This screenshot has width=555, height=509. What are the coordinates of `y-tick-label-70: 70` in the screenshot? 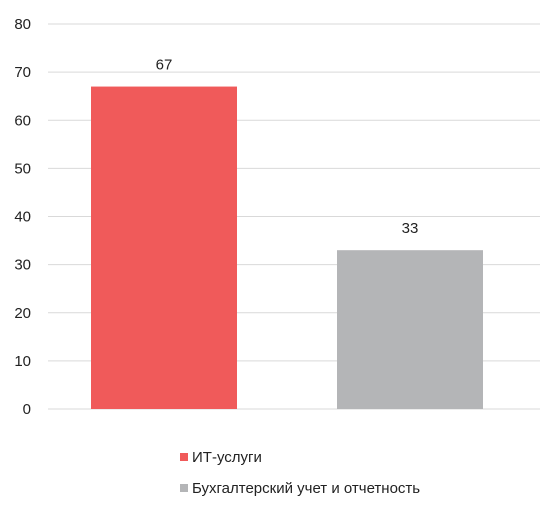 It's located at (22, 72).